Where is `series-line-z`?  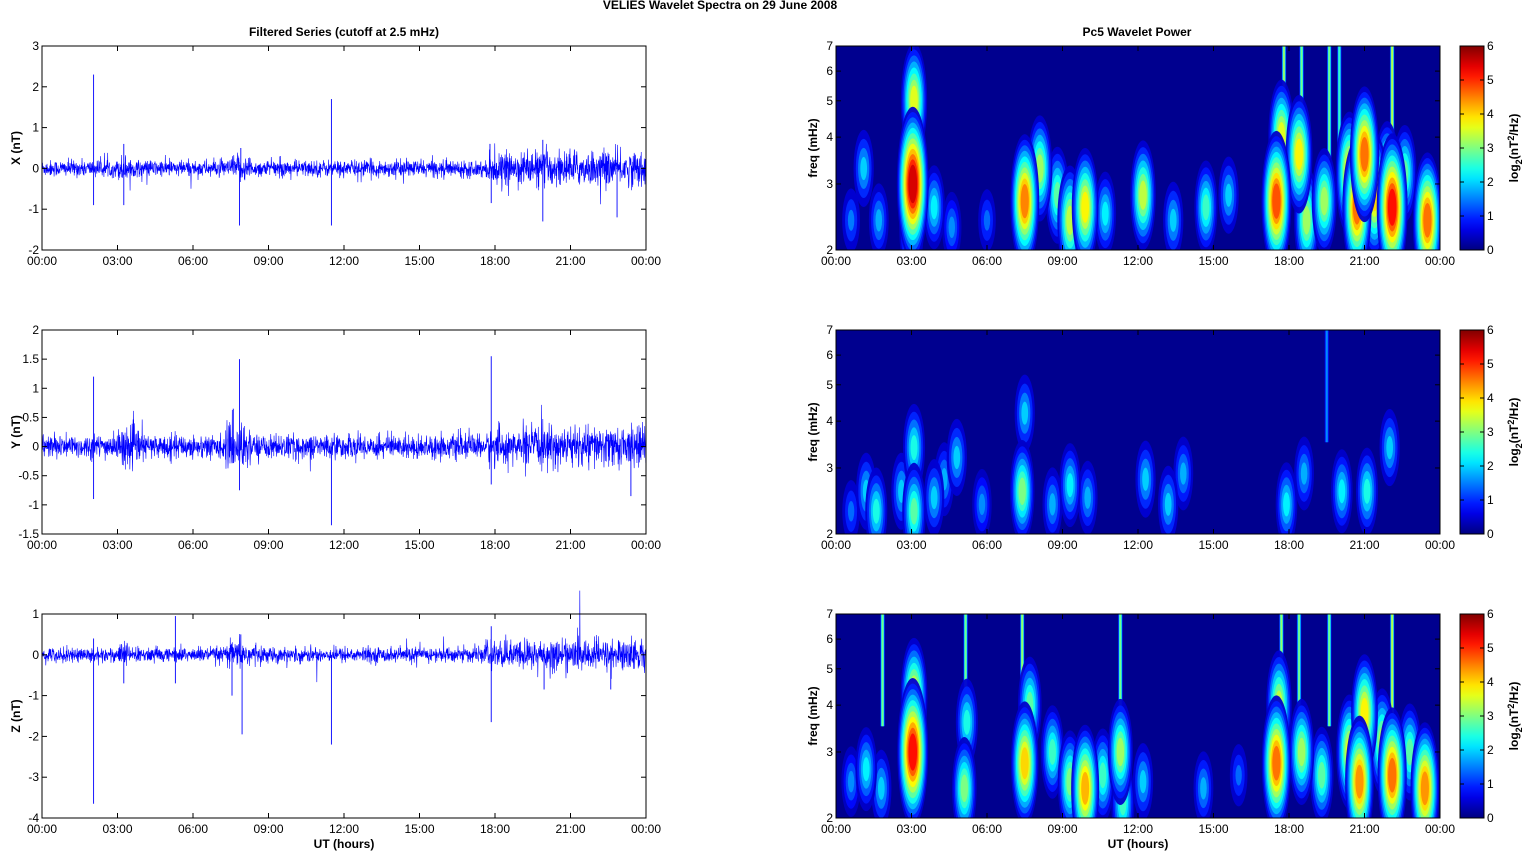 series-line-z is located at coordinates (344, 636).